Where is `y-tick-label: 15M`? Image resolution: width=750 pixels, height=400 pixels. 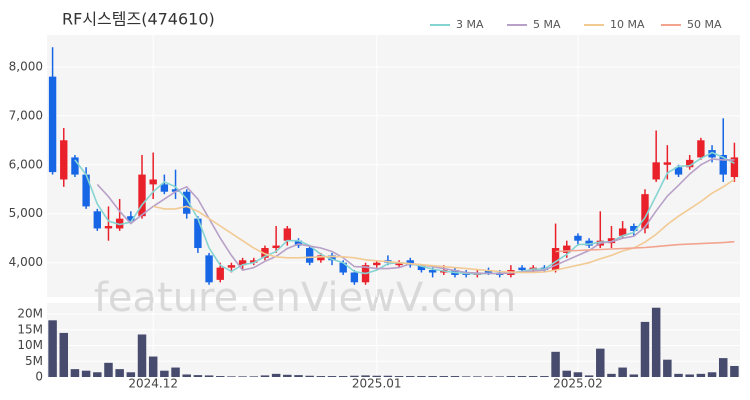
y-tick-label: 15M is located at coordinates (30, 329).